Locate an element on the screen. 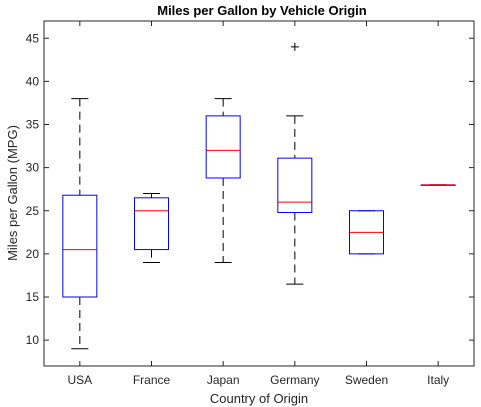  y-tick-label: 25 is located at coordinates (33, 211).